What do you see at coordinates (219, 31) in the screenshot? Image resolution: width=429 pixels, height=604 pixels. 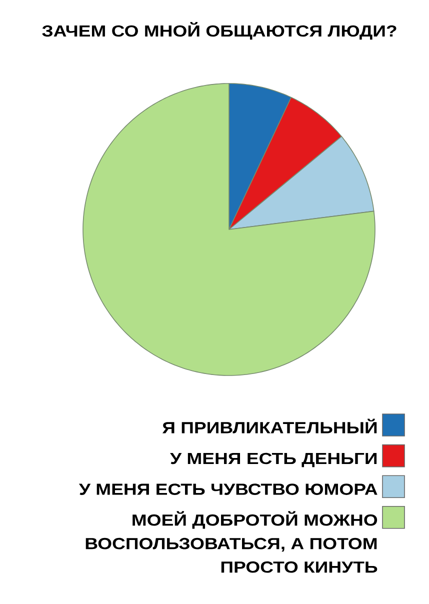 I see `chart-title: ЗАЧЕМ СО МНОЙ ОБЩАЮТСЯ ЛЮДИ?` at bounding box center [219, 31].